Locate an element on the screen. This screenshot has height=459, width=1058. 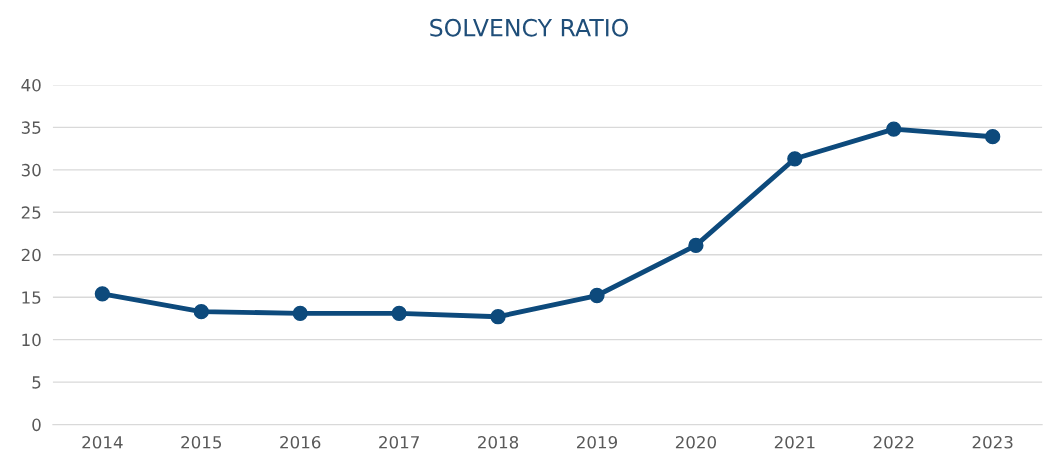
x-tick-label: 2022 is located at coordinates (893, 442).